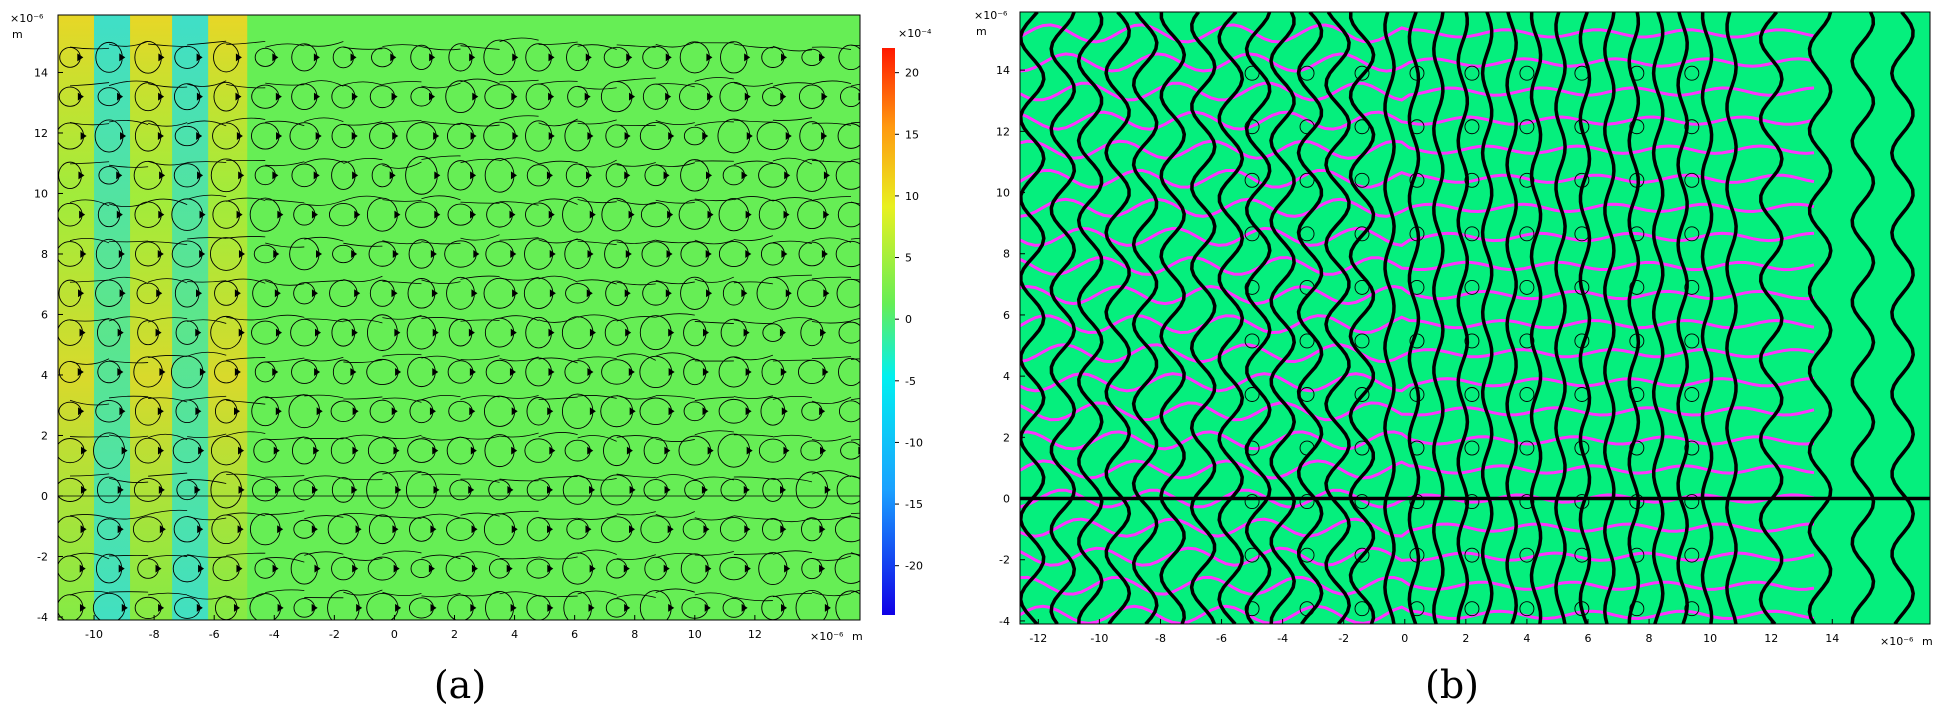 The height and width of the screenshot is (722, 1938). I want to click on panel-b-x-tick-label: -6, so click(1221, 638).